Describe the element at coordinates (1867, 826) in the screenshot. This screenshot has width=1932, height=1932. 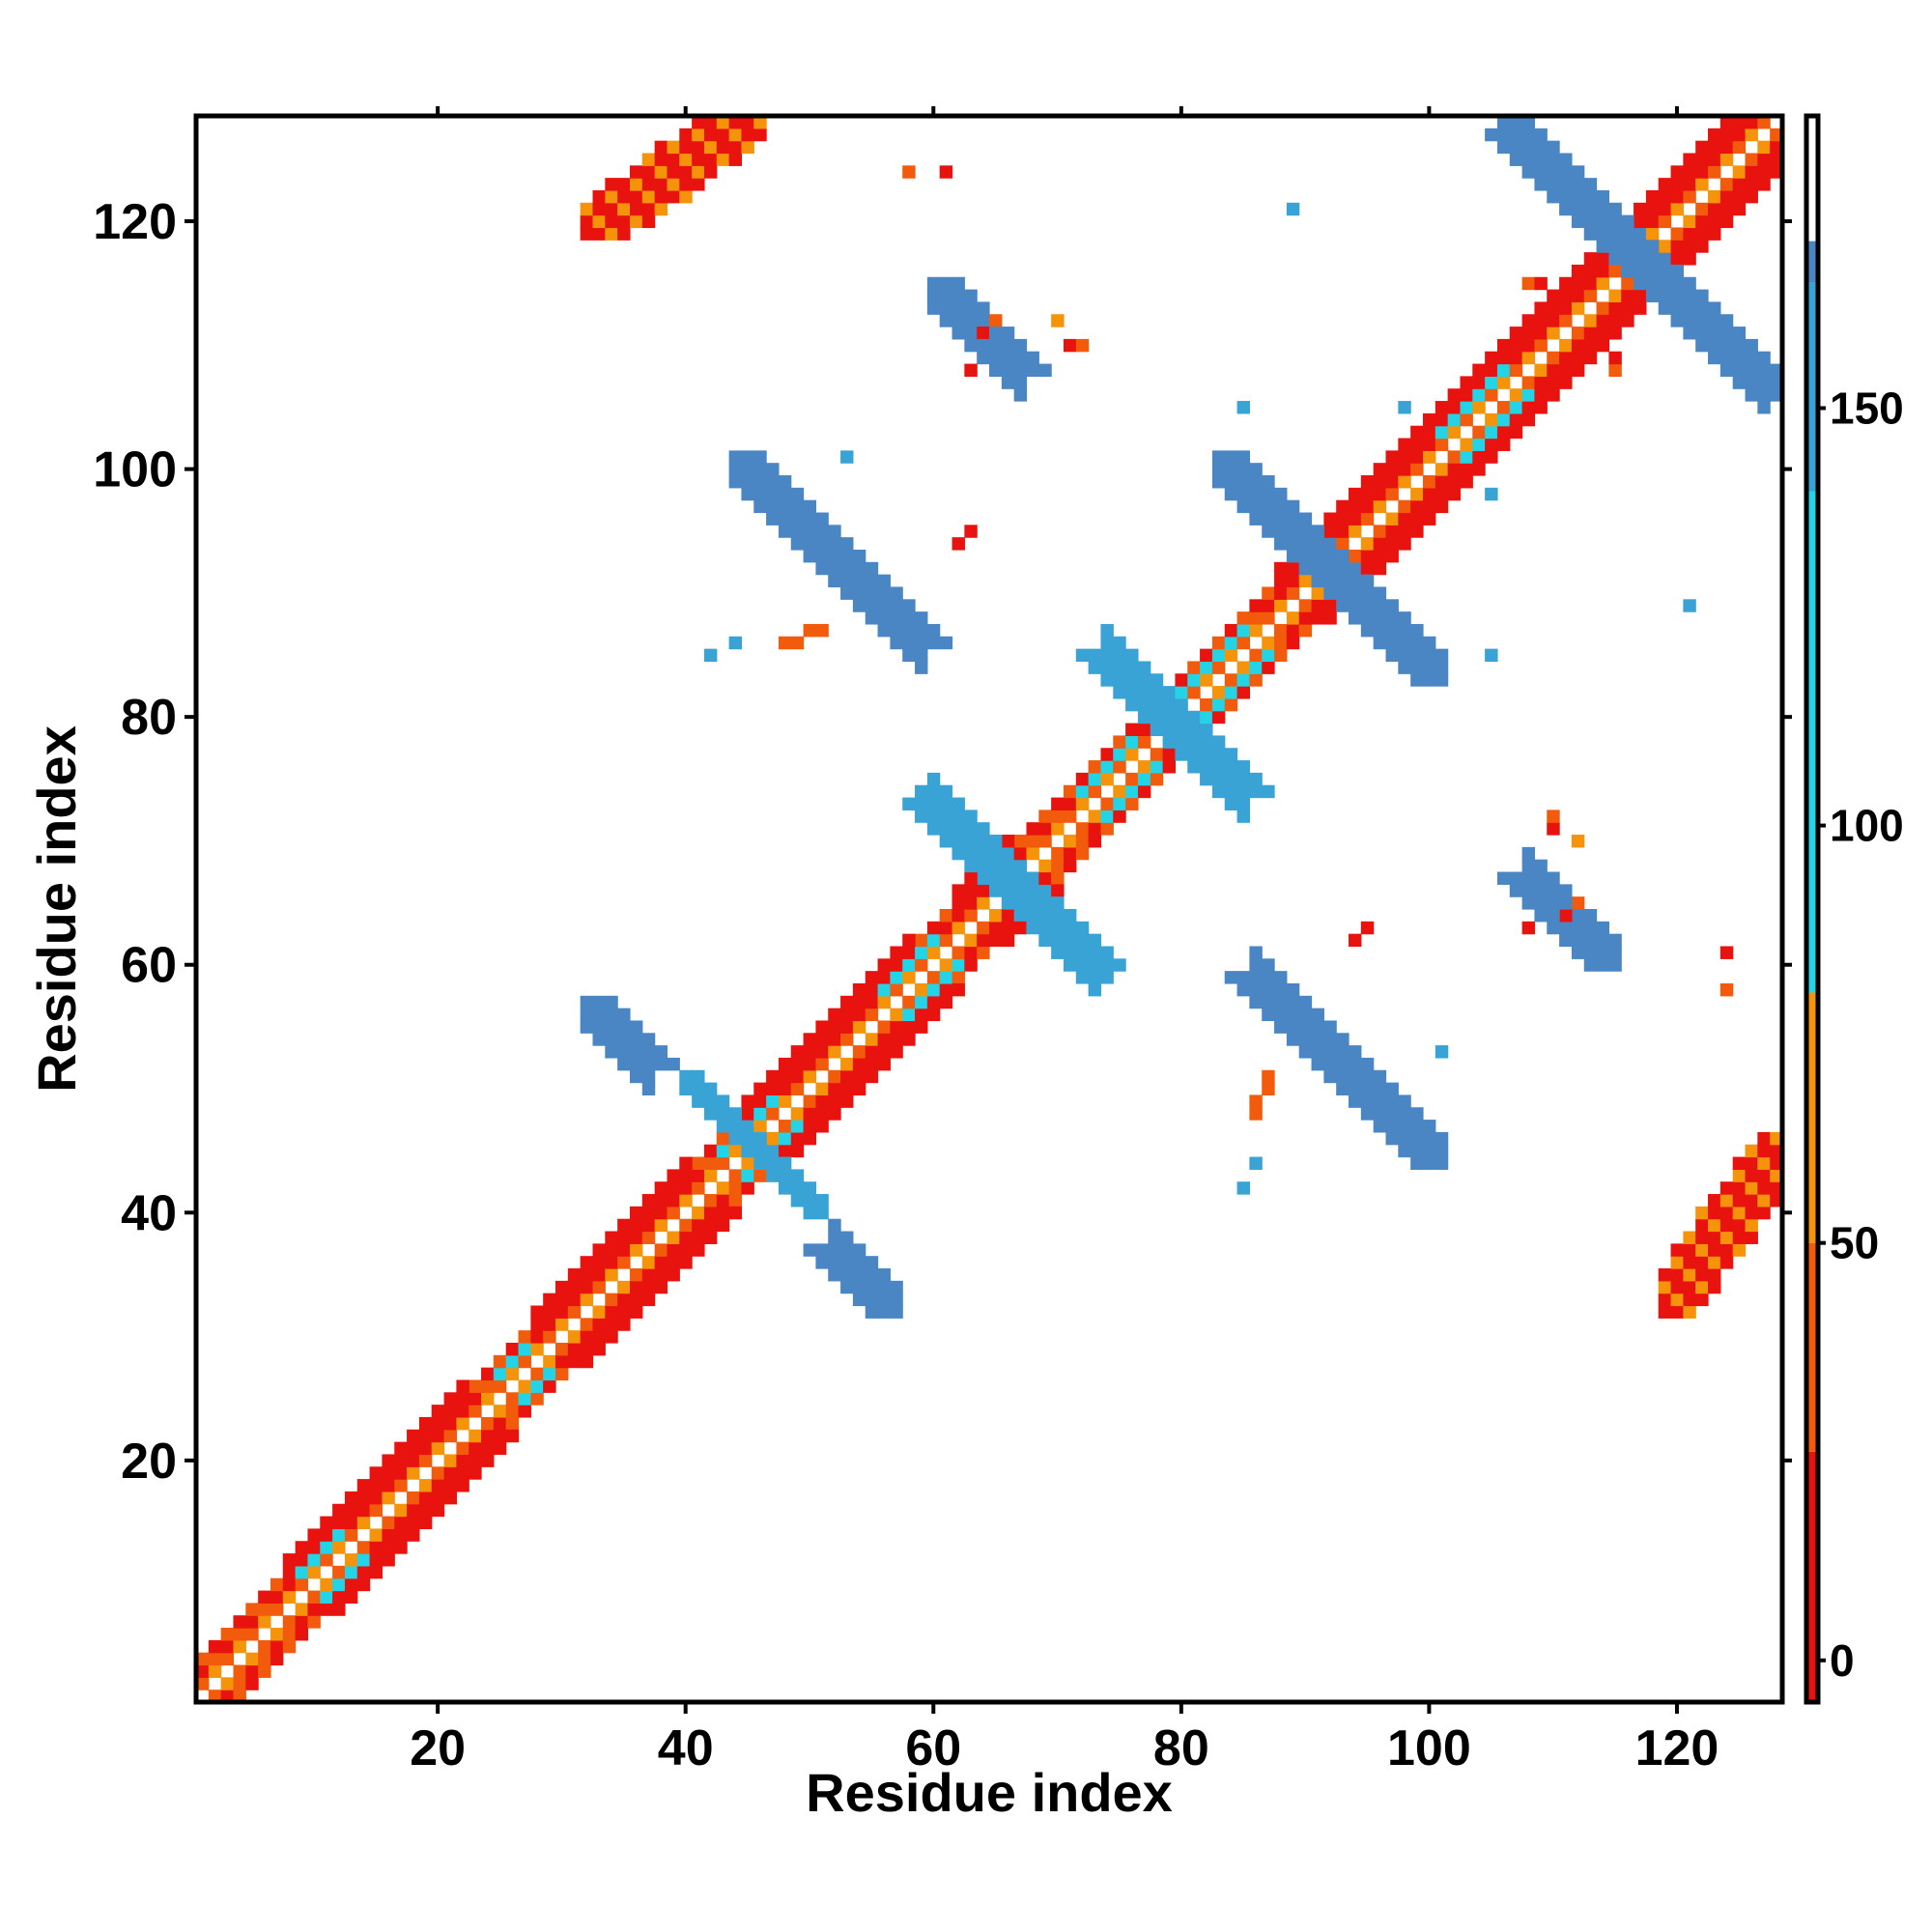
I see `colorbar-tick-label: 100` at that location.